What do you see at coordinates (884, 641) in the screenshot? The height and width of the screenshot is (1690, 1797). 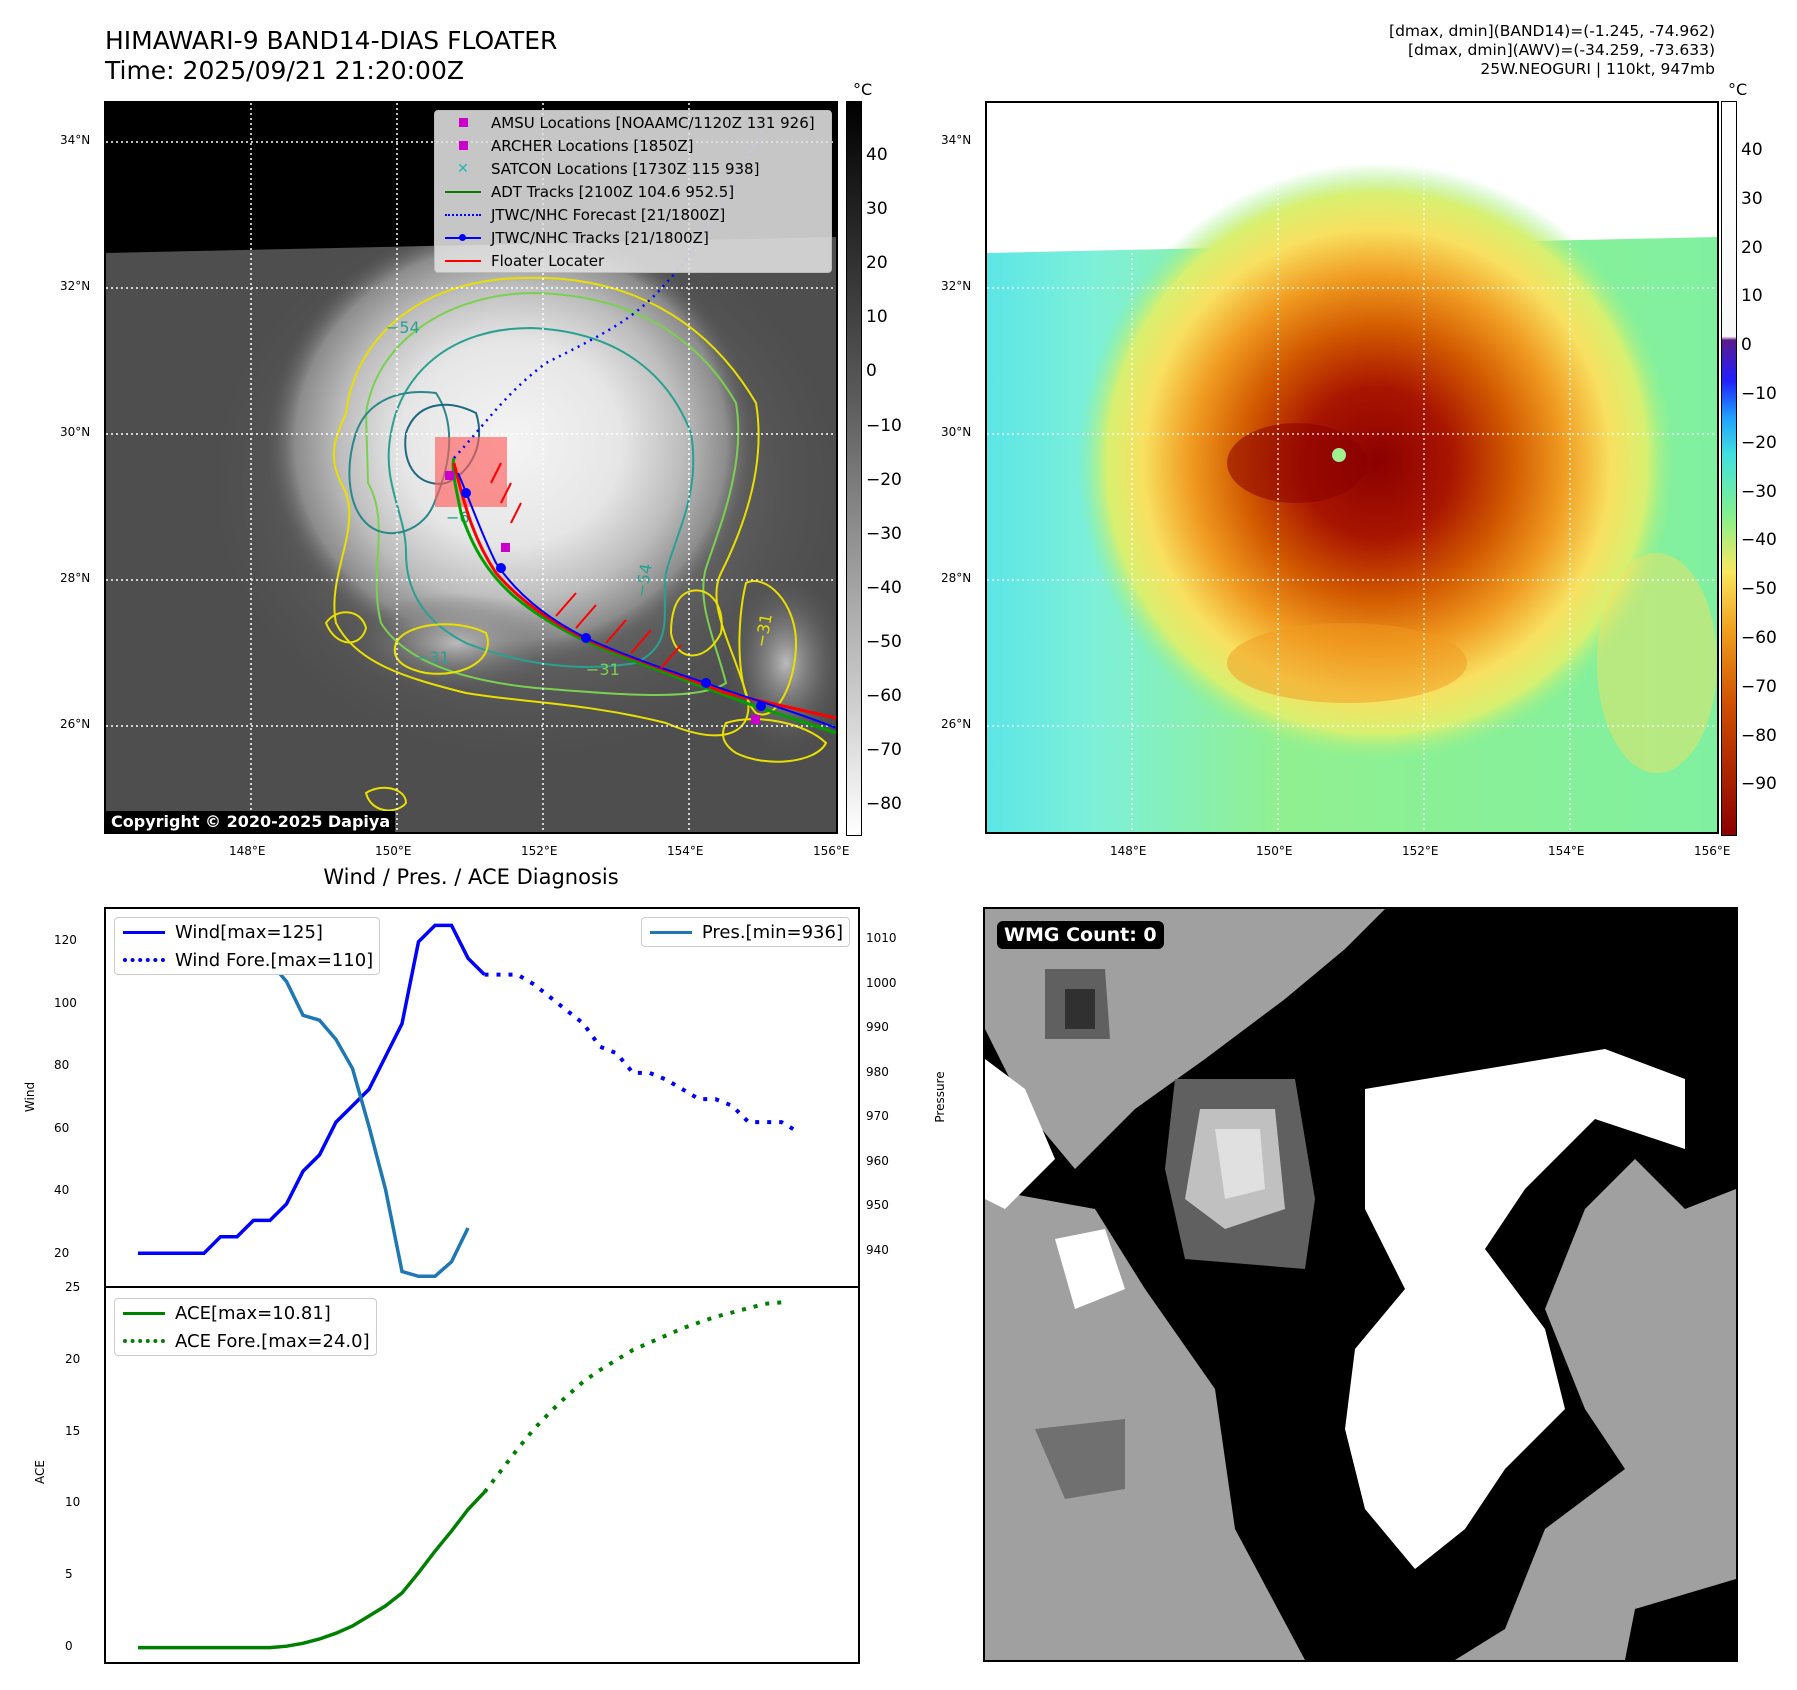 I see `colorbar-gray-tick: −50` at bounding box center [884, 641].